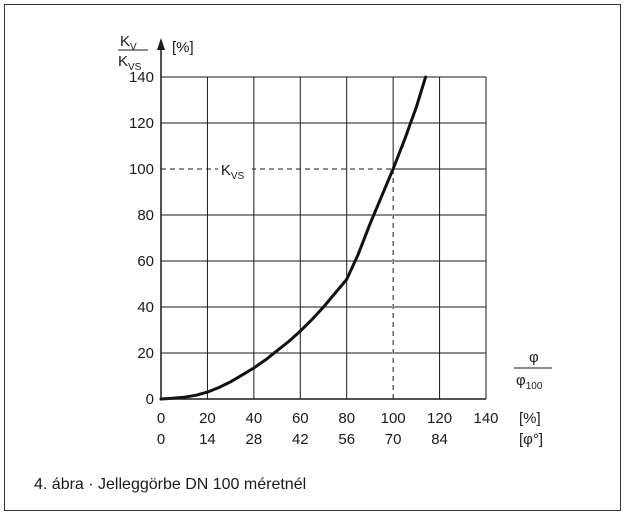 Image resolution: width=627 pixels, height=517 pixels. I want to click on x-tick-label: 40, so click(254, 418).